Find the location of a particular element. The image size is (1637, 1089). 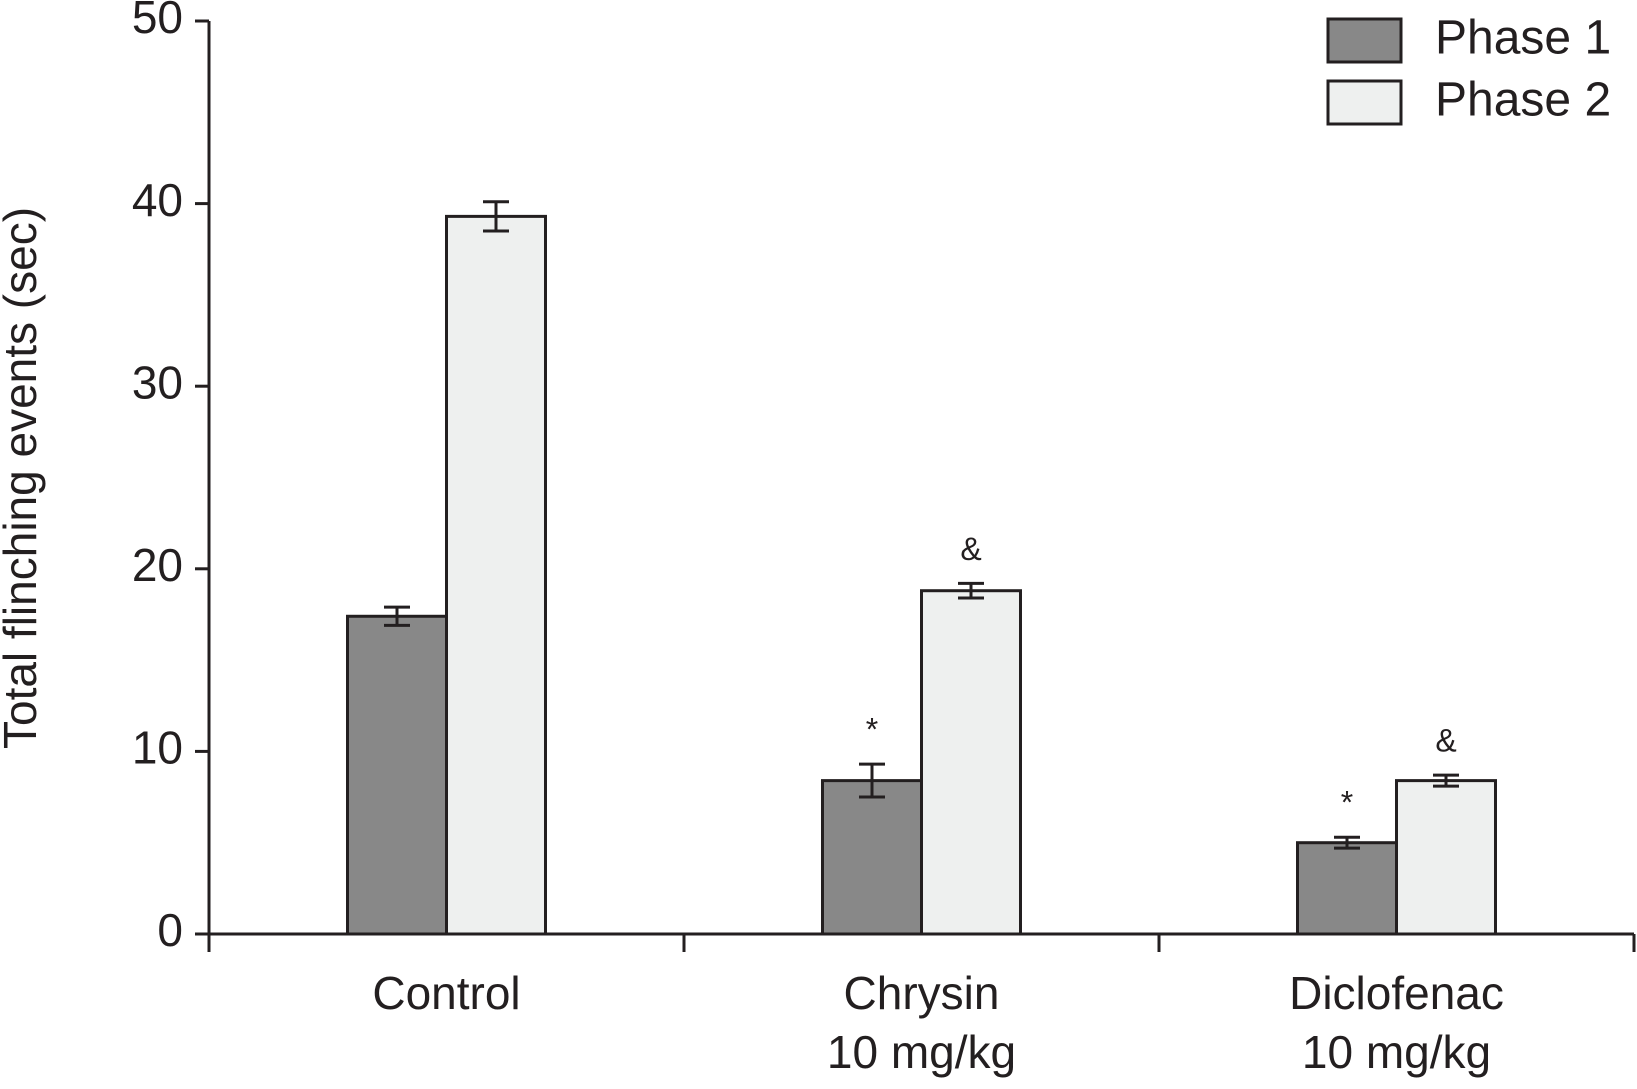

y-tick-label: 0 is located at coordinates (170, 930).